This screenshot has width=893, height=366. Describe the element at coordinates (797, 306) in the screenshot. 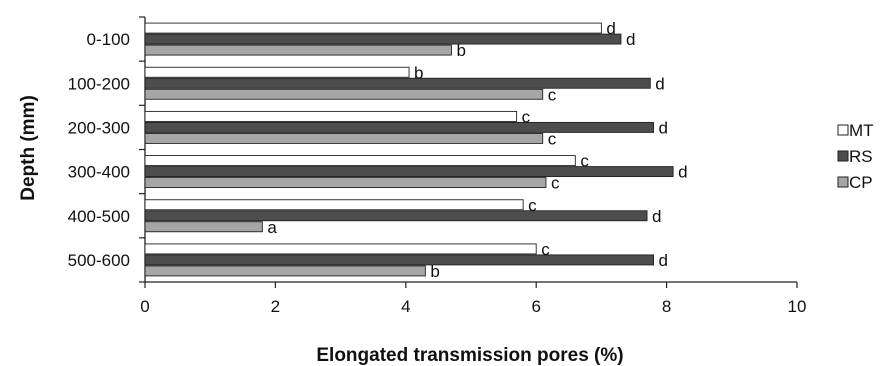

I see `x-tick-label: 10` at that location.